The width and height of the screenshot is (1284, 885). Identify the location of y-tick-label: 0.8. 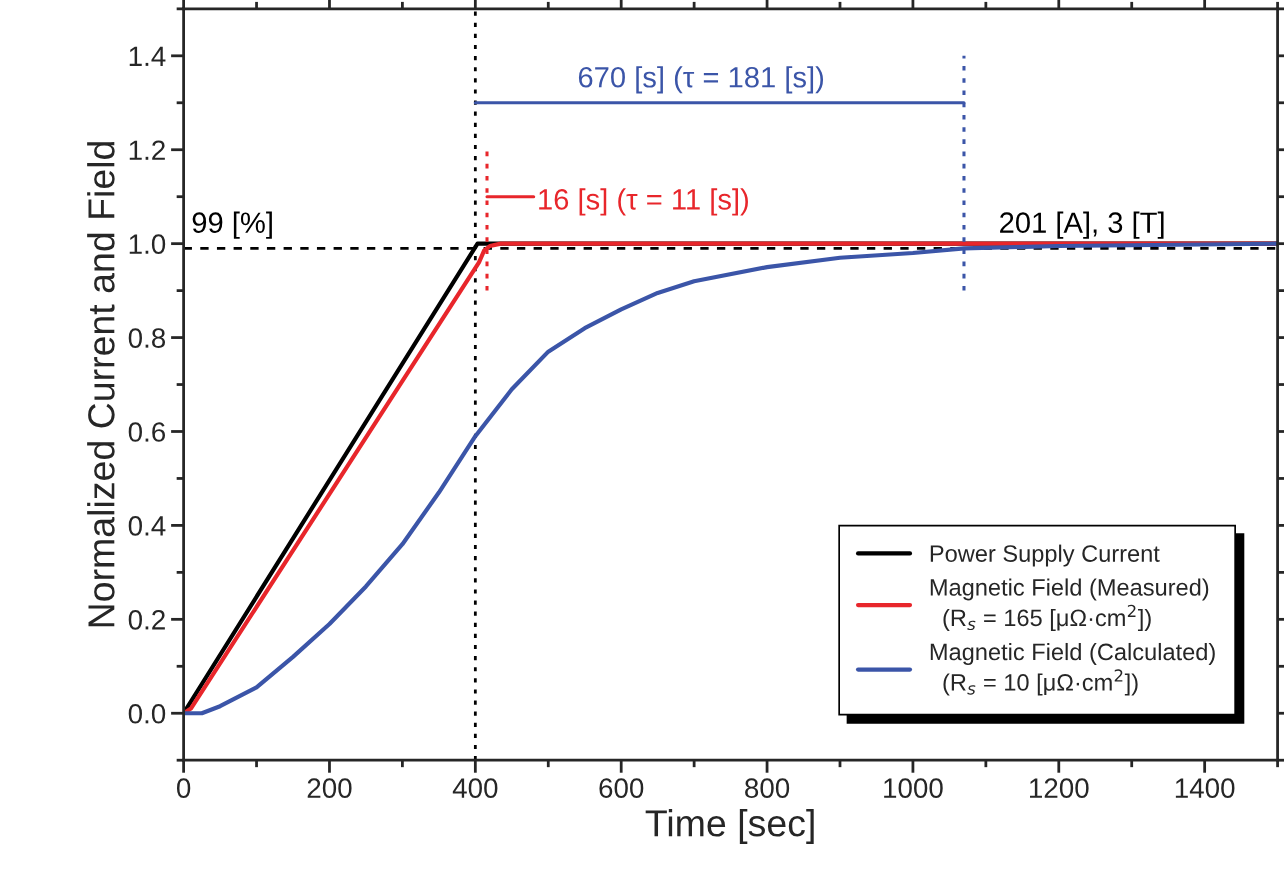
(147, 338).